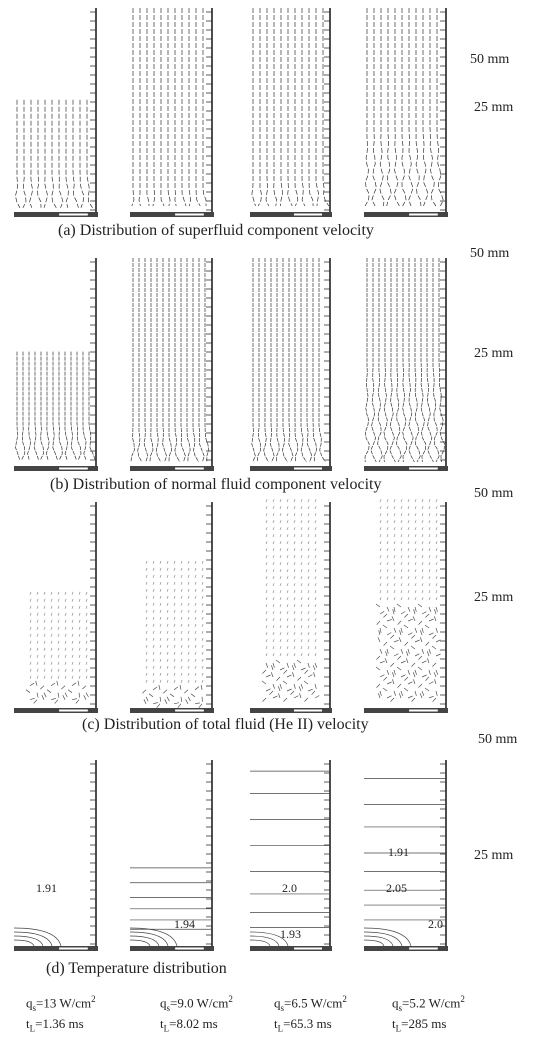 This screenshot has width=548, height=1037. I want to click on heater-gap, so click(308, 948).